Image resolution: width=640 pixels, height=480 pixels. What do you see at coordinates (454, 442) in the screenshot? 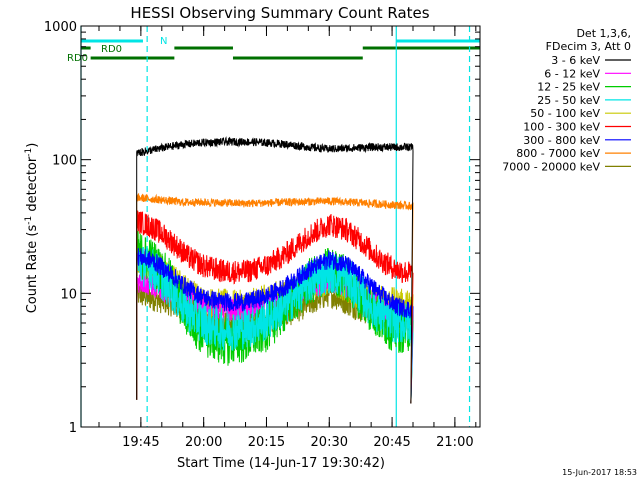
I see `x-tick-label: 21:00` at bounding box center [454, 442].